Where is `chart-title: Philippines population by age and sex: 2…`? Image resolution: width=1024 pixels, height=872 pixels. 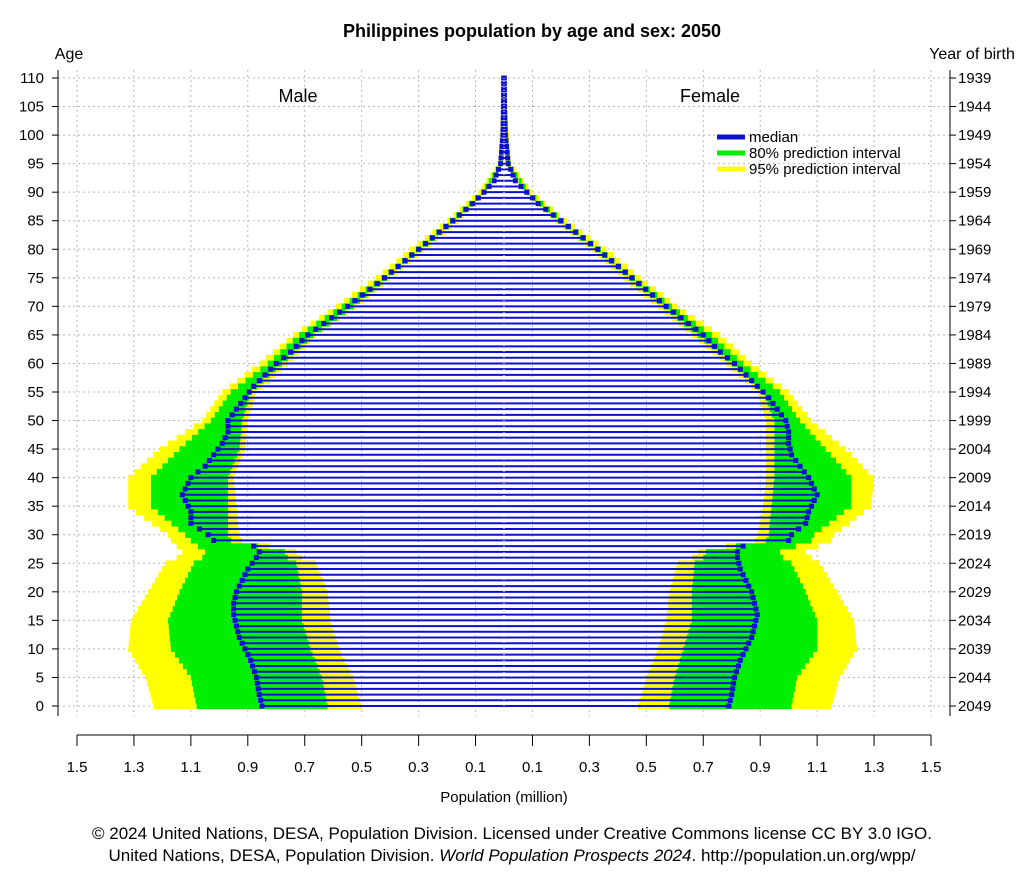
chart-title: Philippines population by age and sex: 2… is located at coordinates (532, 31).